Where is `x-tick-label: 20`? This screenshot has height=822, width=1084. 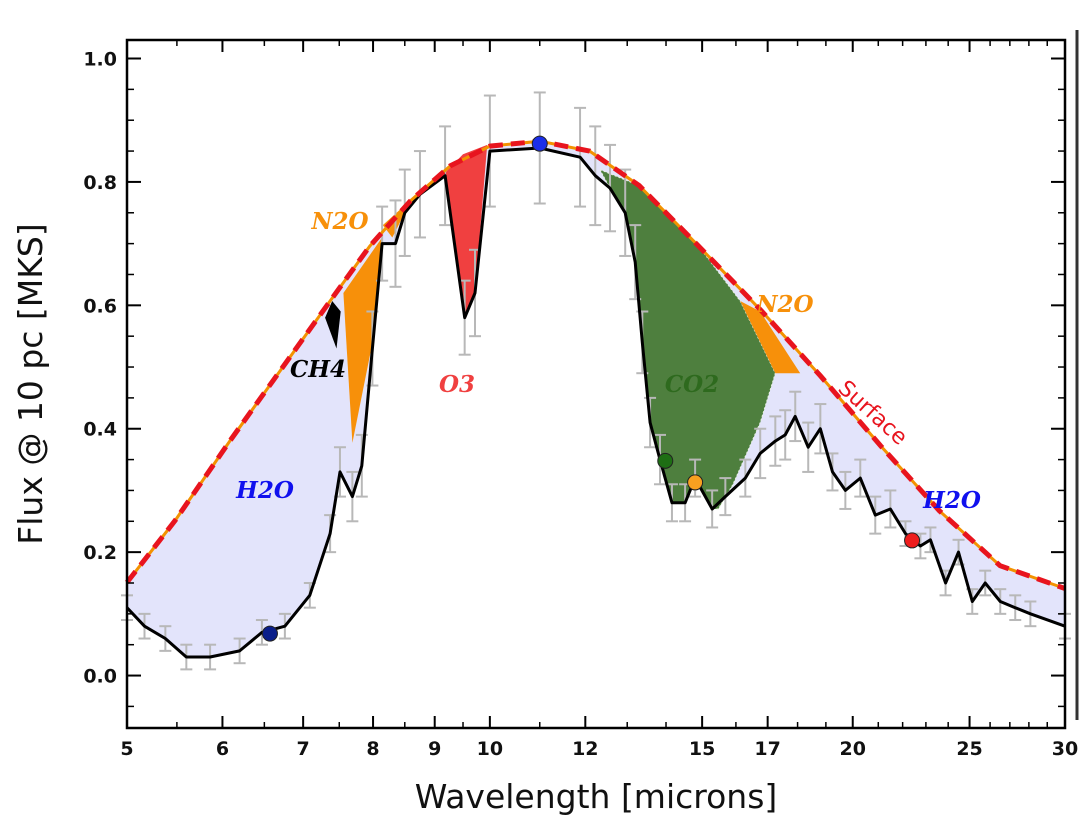 x-tick-label: 20 is located at coordinates (853, 749).